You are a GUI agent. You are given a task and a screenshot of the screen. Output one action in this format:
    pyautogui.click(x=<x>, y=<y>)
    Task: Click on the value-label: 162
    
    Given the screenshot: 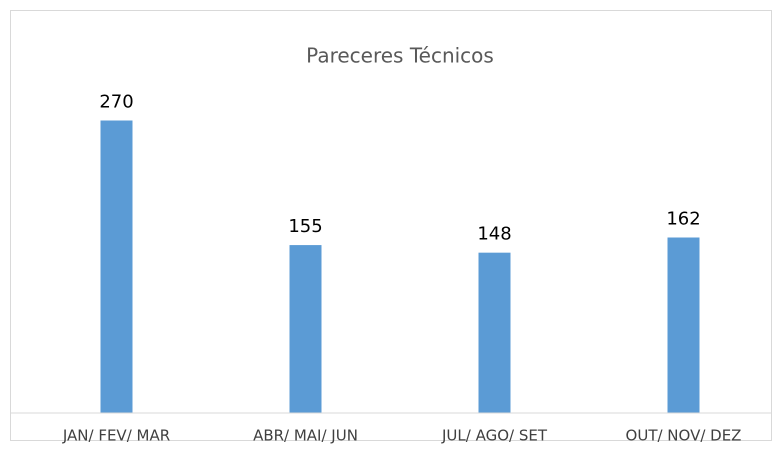 What is the action you would take?
    pyautogui.click(x=683, y=219)
    